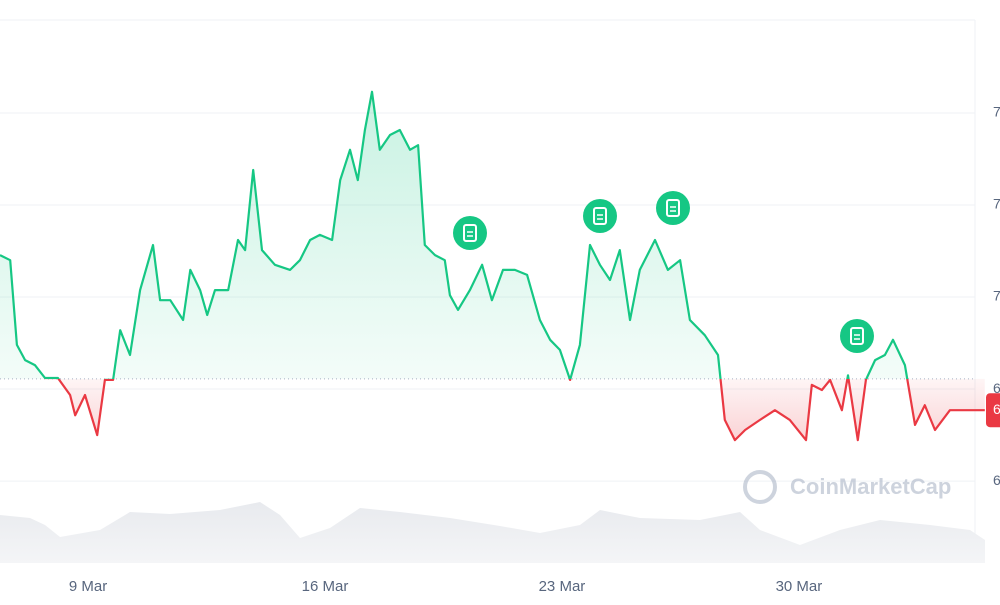 This screenshot has width=1000, height=605. I want to click on x-tick-label: 9 Mar, so click(88, 586).